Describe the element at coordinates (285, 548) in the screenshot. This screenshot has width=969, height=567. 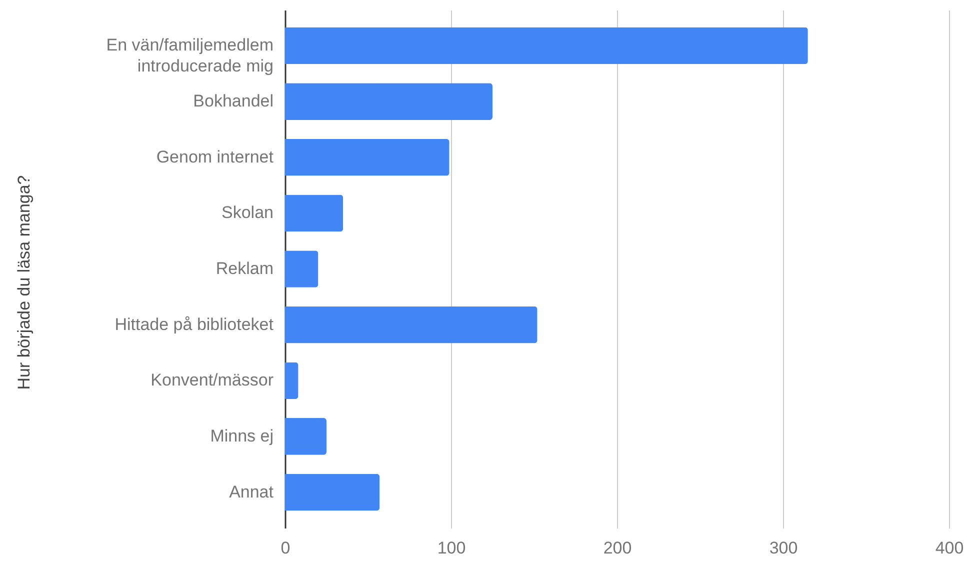
I see `x-tick-label: 0` at that location.